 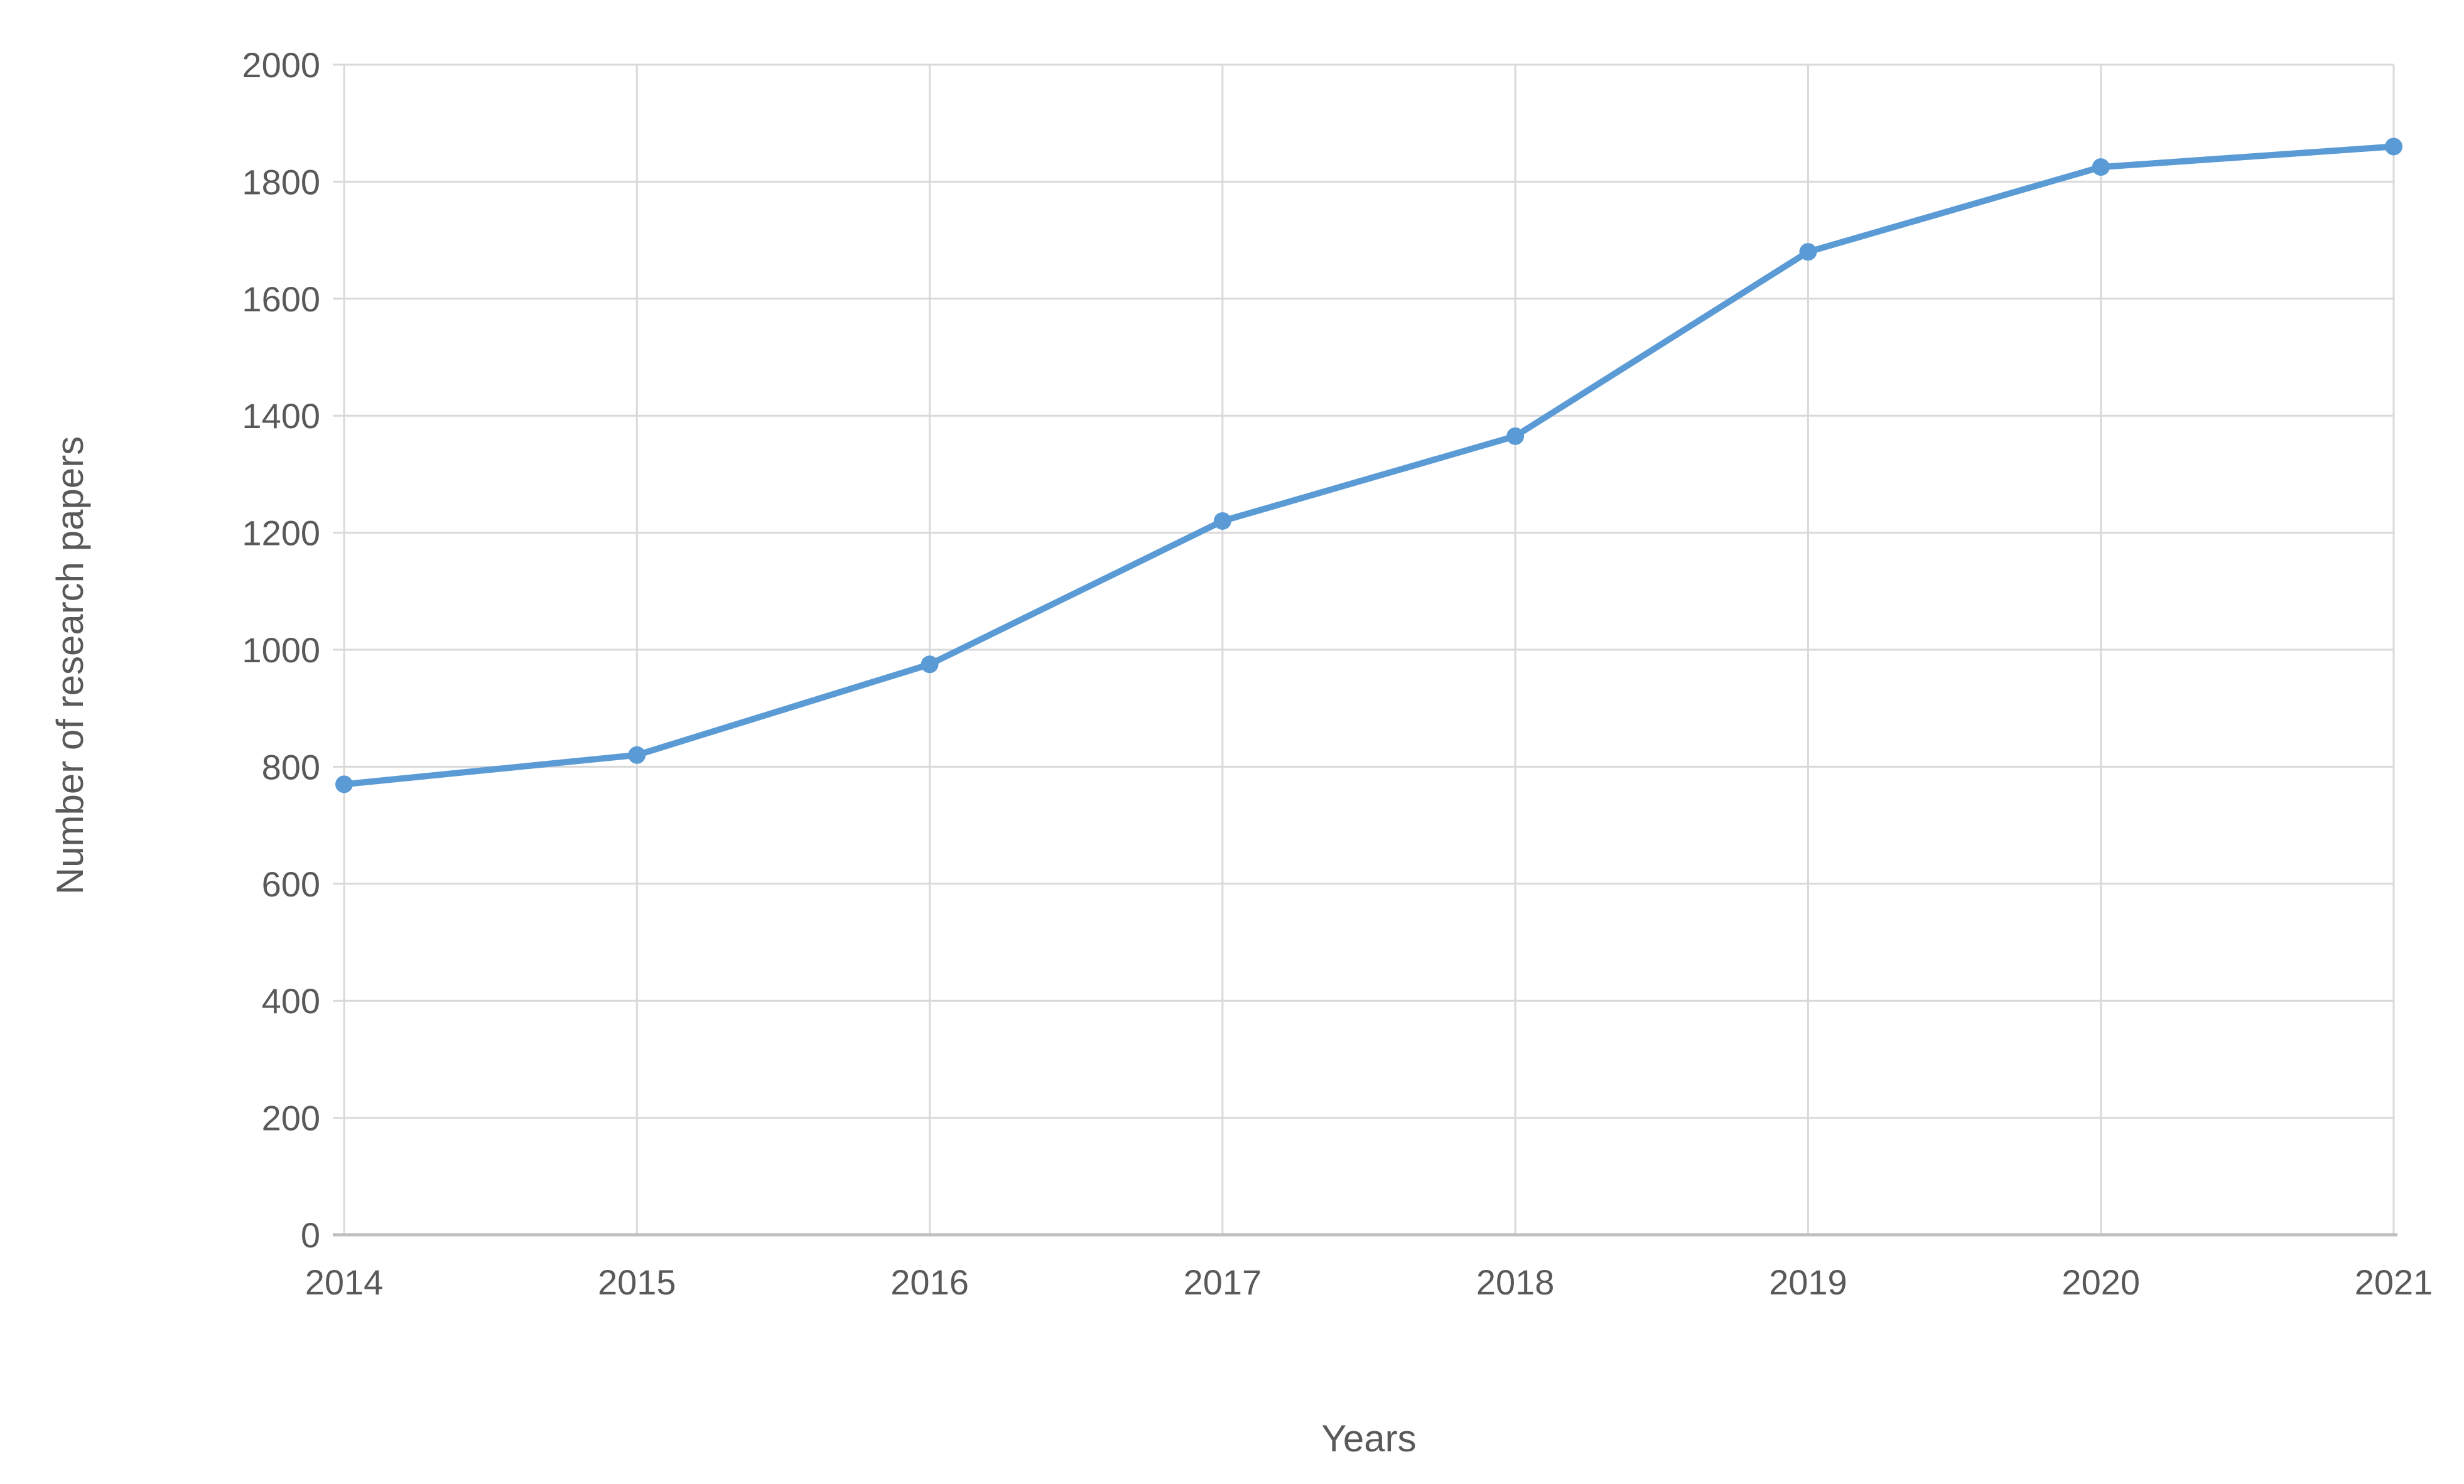 What do you see at coordinates (281, 650) in the screenshot?
I see `y-tick-label: 1000` at bounding box center [281, 650].